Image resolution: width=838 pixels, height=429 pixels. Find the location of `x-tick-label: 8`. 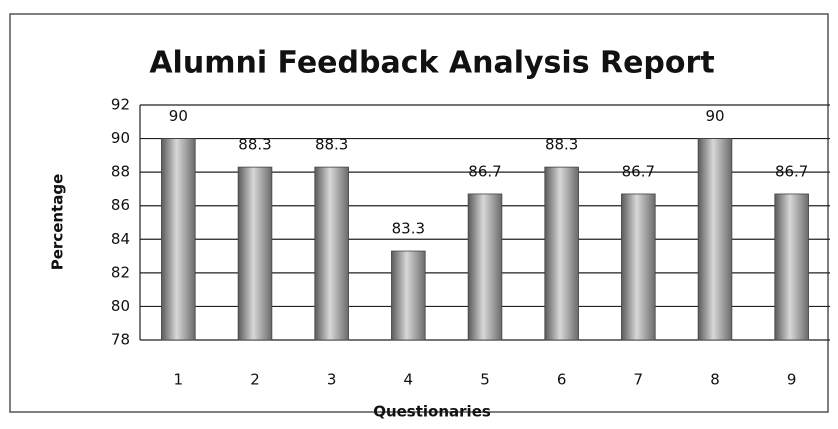

x-tick-label: 8 is located at coordinates (715, 380).